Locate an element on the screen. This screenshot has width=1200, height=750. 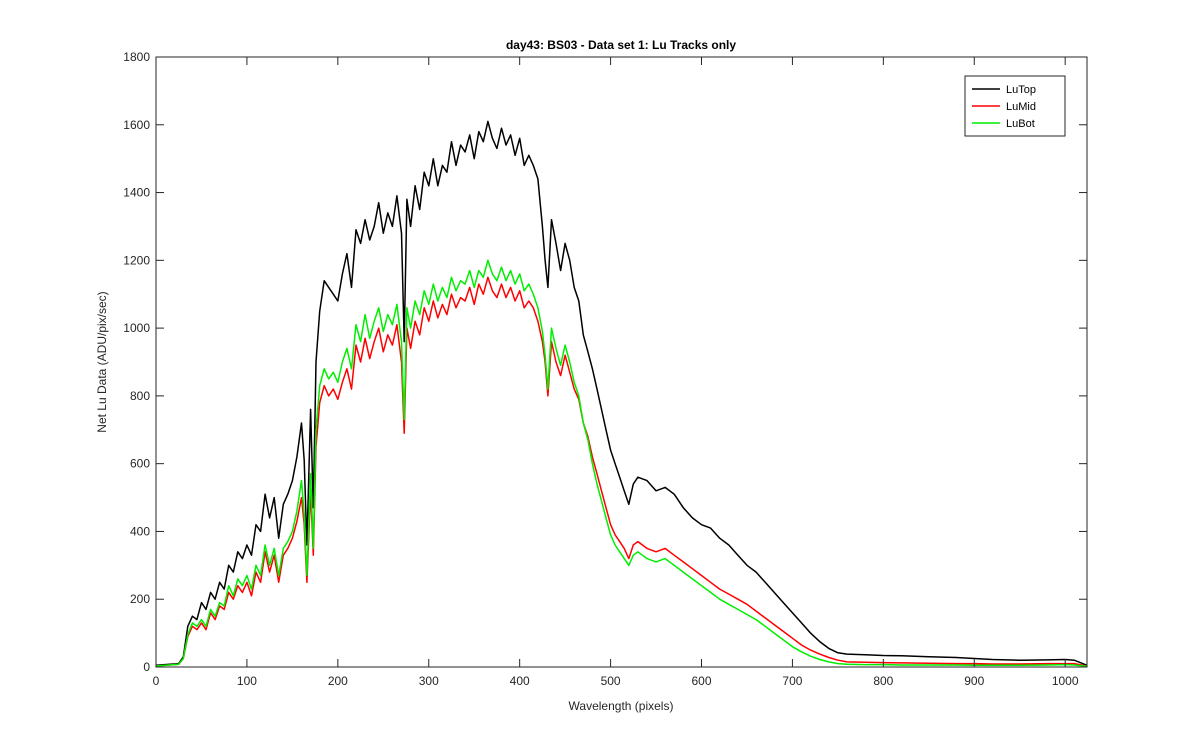
legend-label-lutop: LuTop is located at coordinates (1021, 90).